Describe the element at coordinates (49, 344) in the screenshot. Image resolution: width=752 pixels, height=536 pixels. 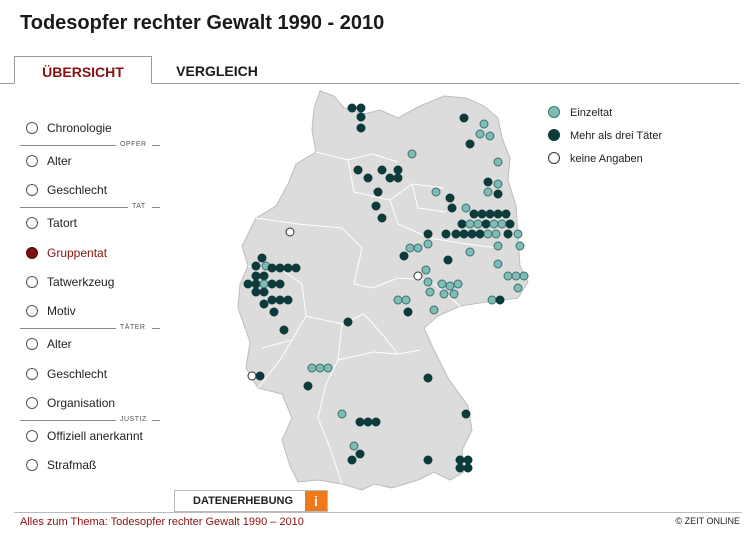
I see `option-taeter-alter: Alter` at that location.